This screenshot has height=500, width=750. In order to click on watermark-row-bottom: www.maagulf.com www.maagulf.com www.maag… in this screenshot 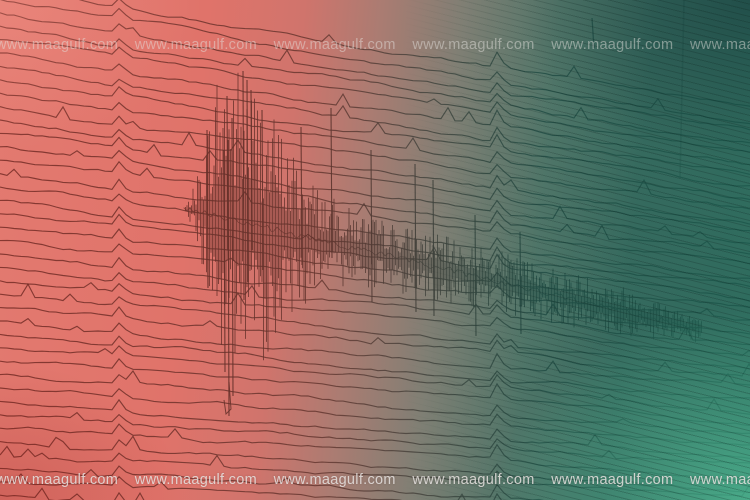, I will do `click(375, 480)`.